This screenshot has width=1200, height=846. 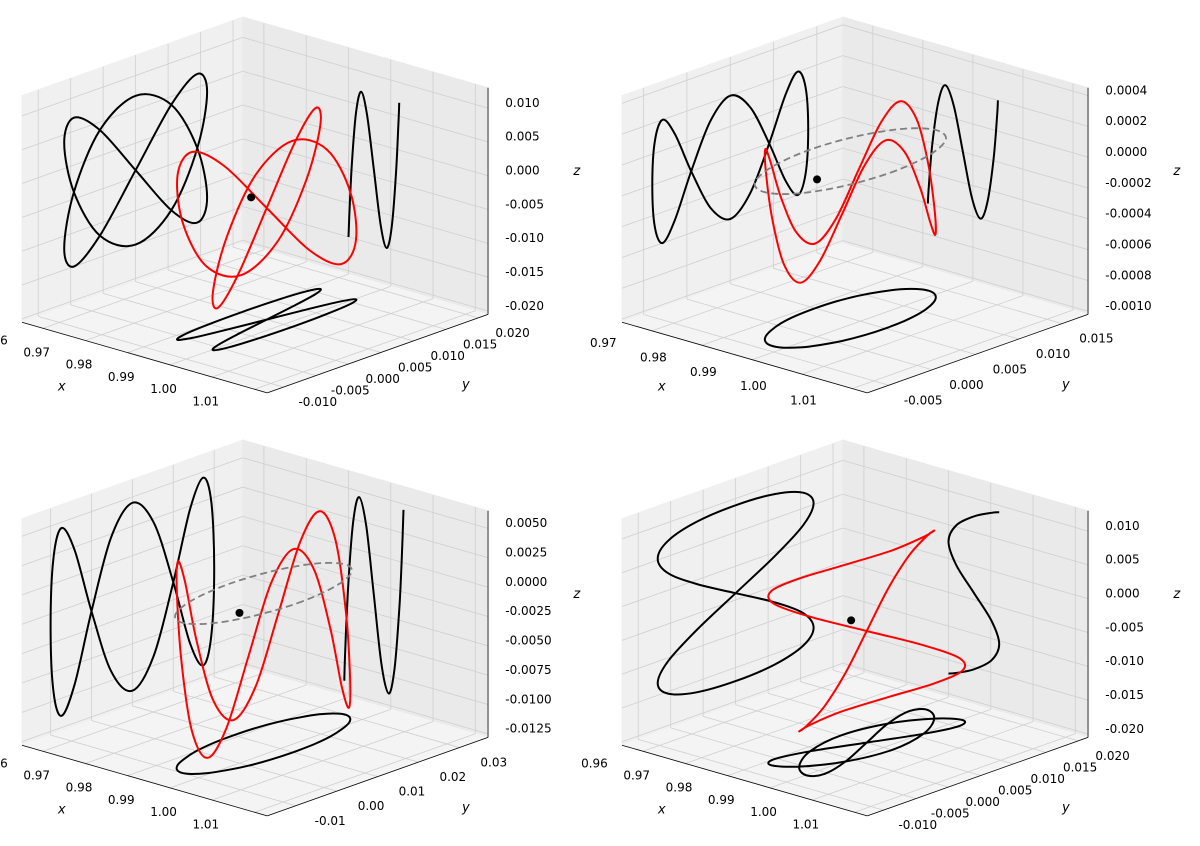 What do you see at coordinates (1128, 306) in the screenshot?
I see `z-tick-label: -0.0010` at bounding box center [1128, 306].